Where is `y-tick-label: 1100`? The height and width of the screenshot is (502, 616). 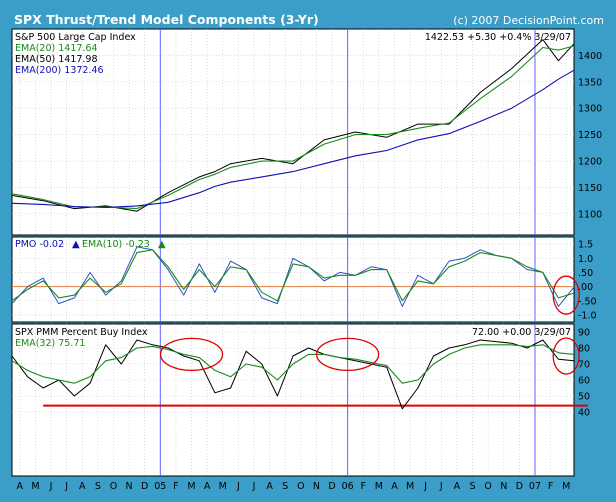 y-tick-label: 1100 is located at coordinates (590, 214).